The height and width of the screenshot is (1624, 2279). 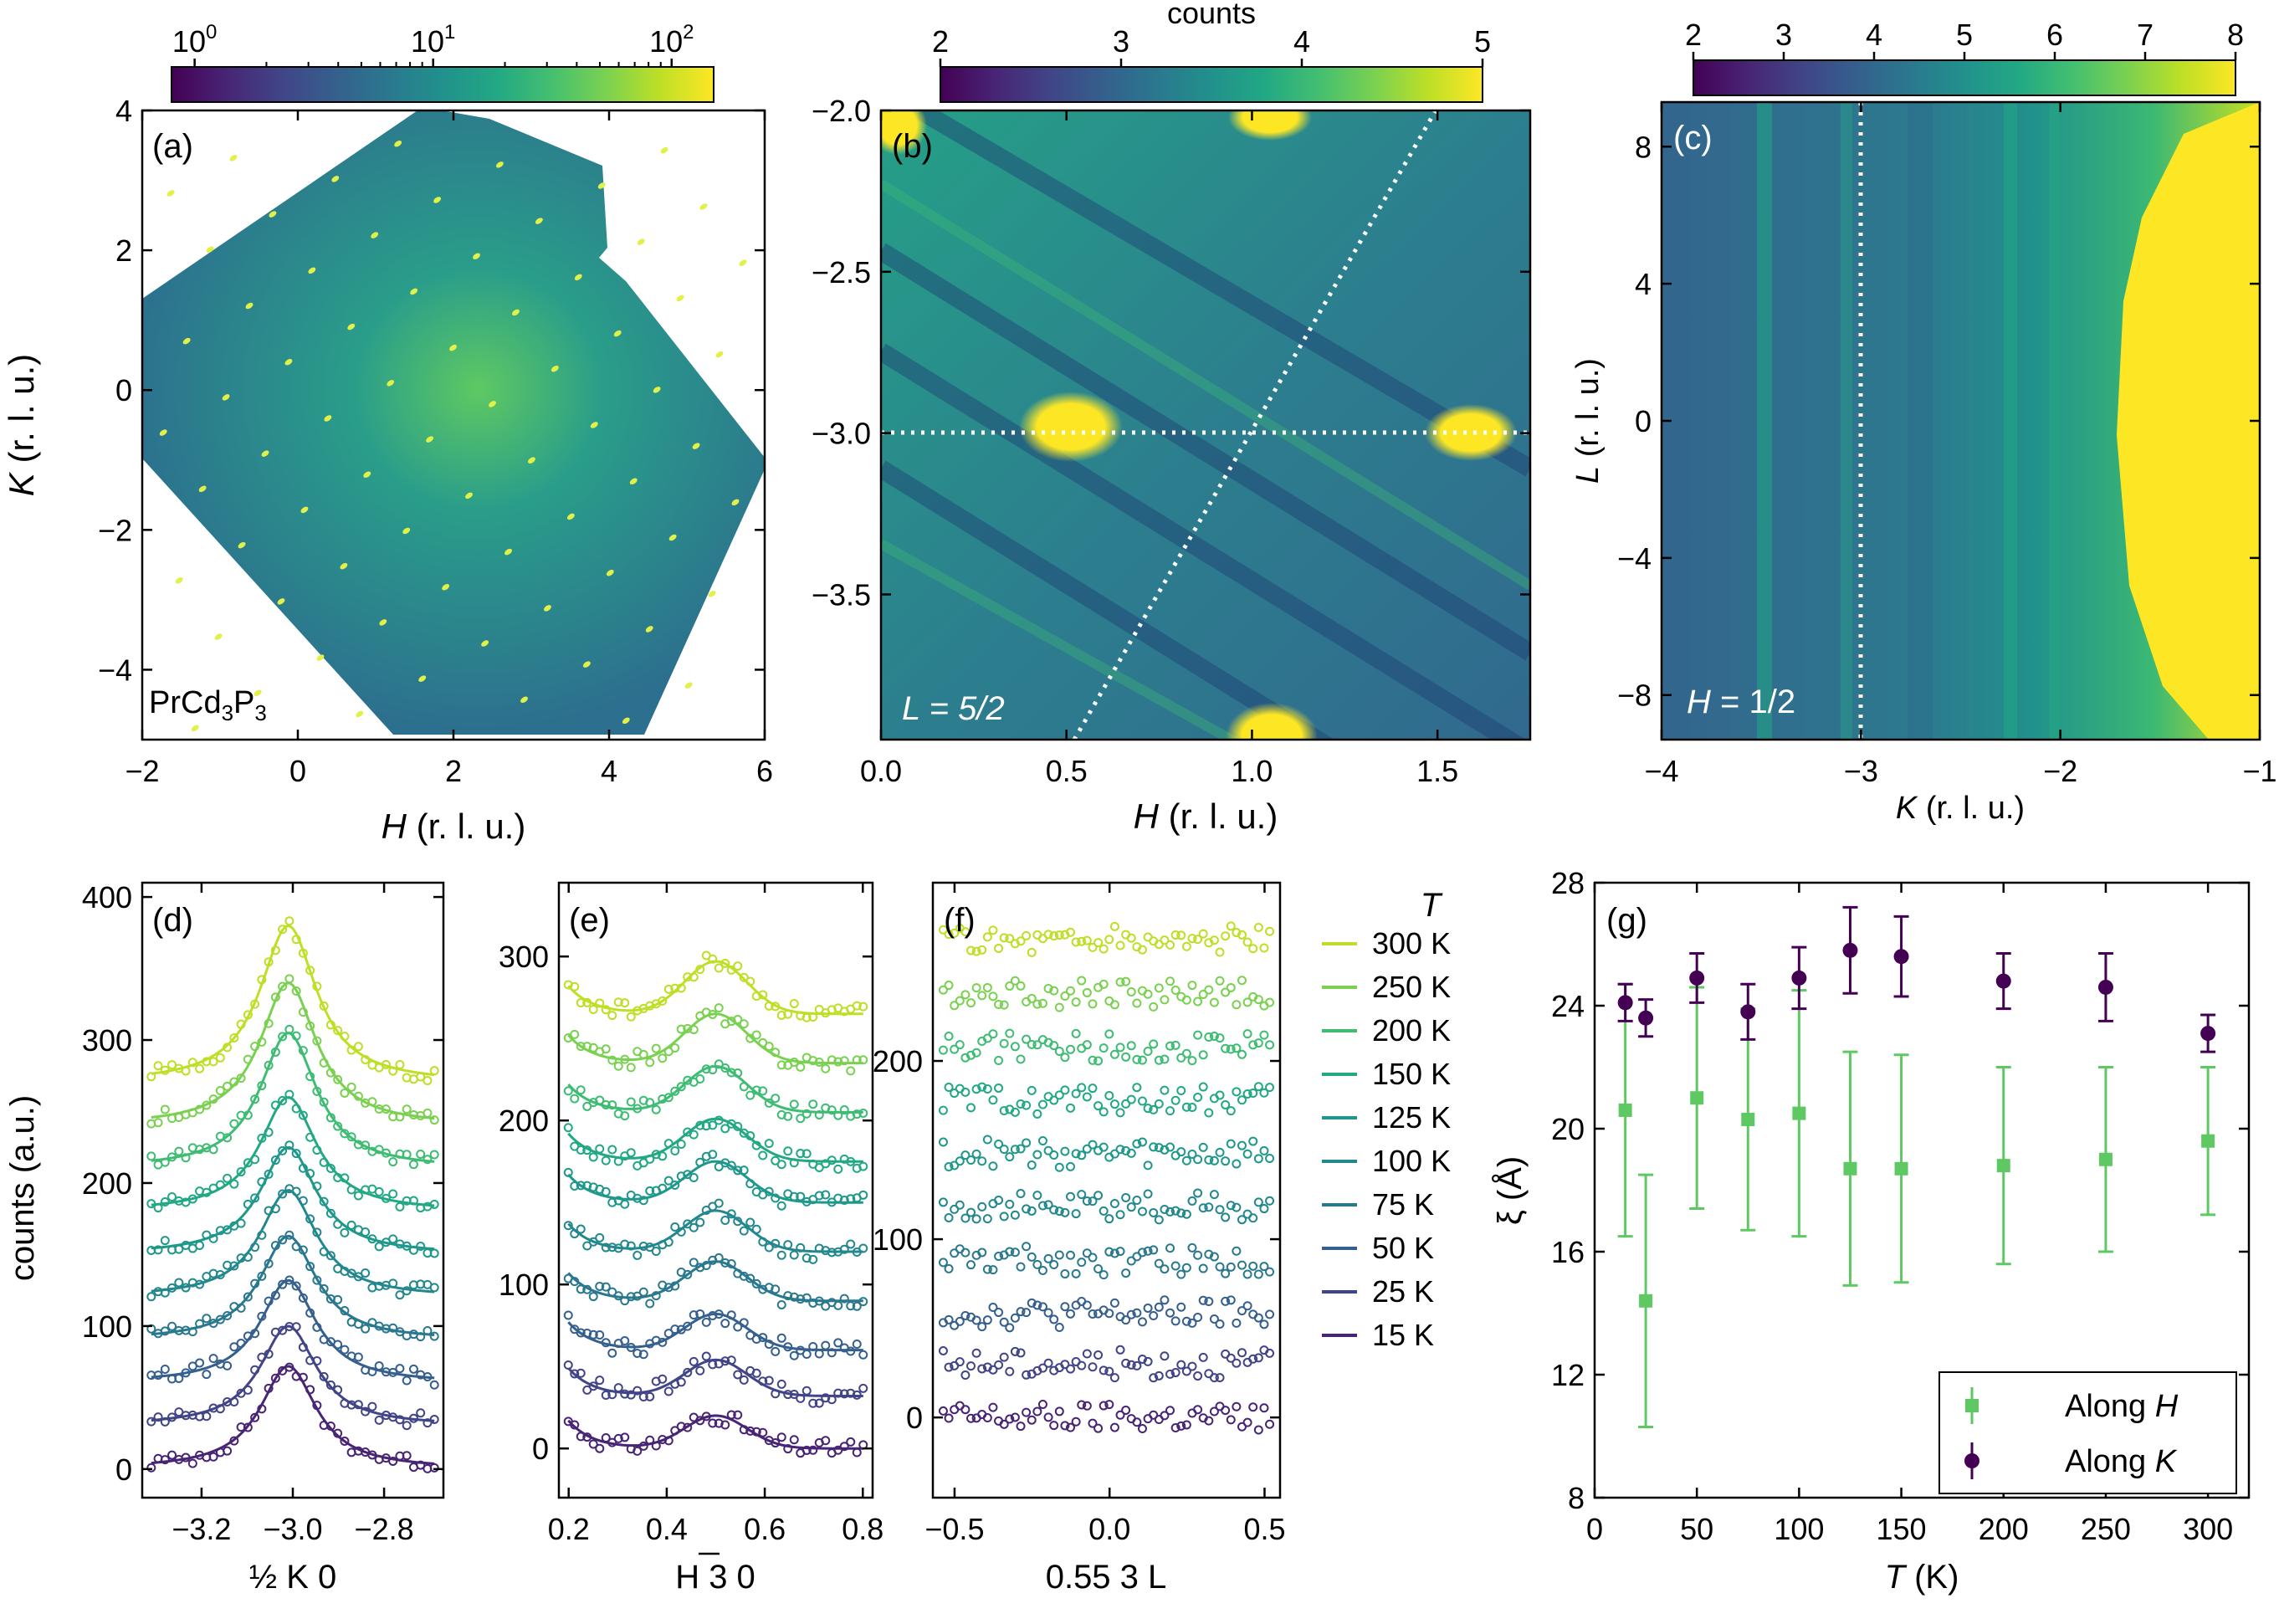 What do you see at coordinates (764, 771) in the screenshot?
I see `a-xtick-label-4: 6` at bounding box center [764, 771].